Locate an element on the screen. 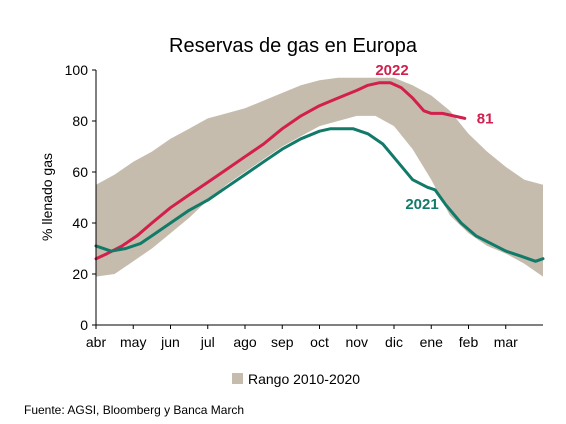  series-label-2022: 2022 is located at coordinates (391, 70).